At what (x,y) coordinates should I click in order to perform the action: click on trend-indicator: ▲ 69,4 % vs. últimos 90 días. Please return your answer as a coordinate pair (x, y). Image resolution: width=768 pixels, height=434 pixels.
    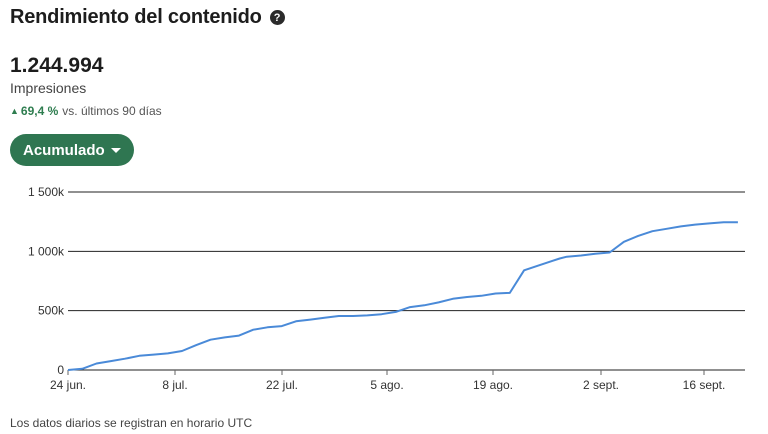
    Looking at the image, I should click on (86, 111).